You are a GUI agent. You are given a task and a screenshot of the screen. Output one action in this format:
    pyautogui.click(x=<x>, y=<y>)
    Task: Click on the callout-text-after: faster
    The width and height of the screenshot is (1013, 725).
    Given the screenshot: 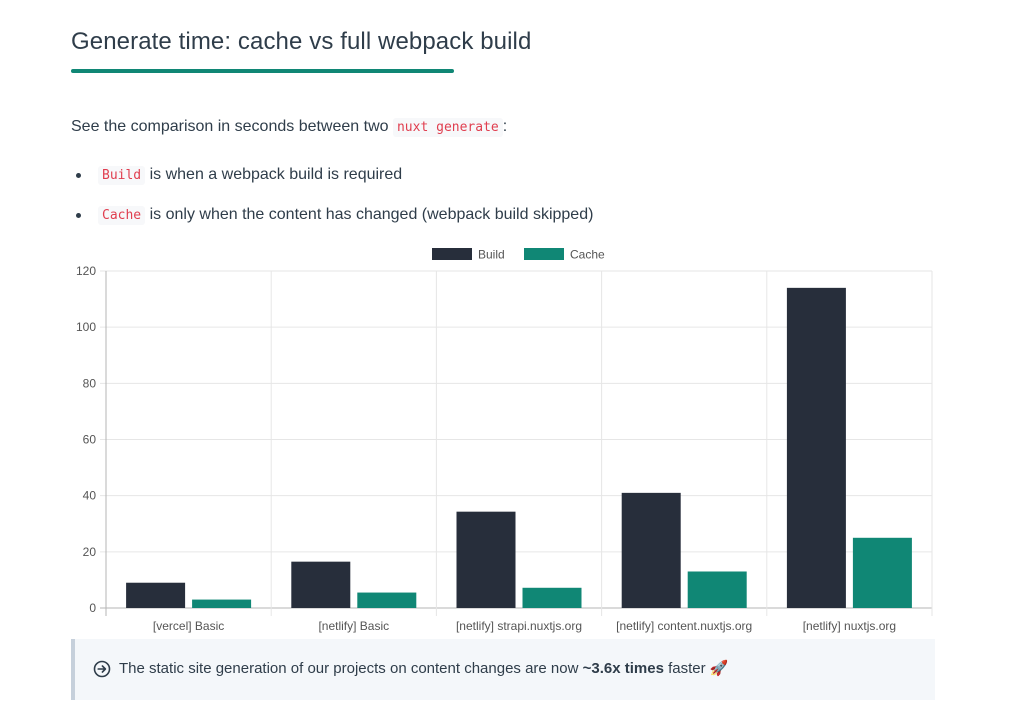 What is the action you would take?
    pyautogui.click(x=687, y=668)
    